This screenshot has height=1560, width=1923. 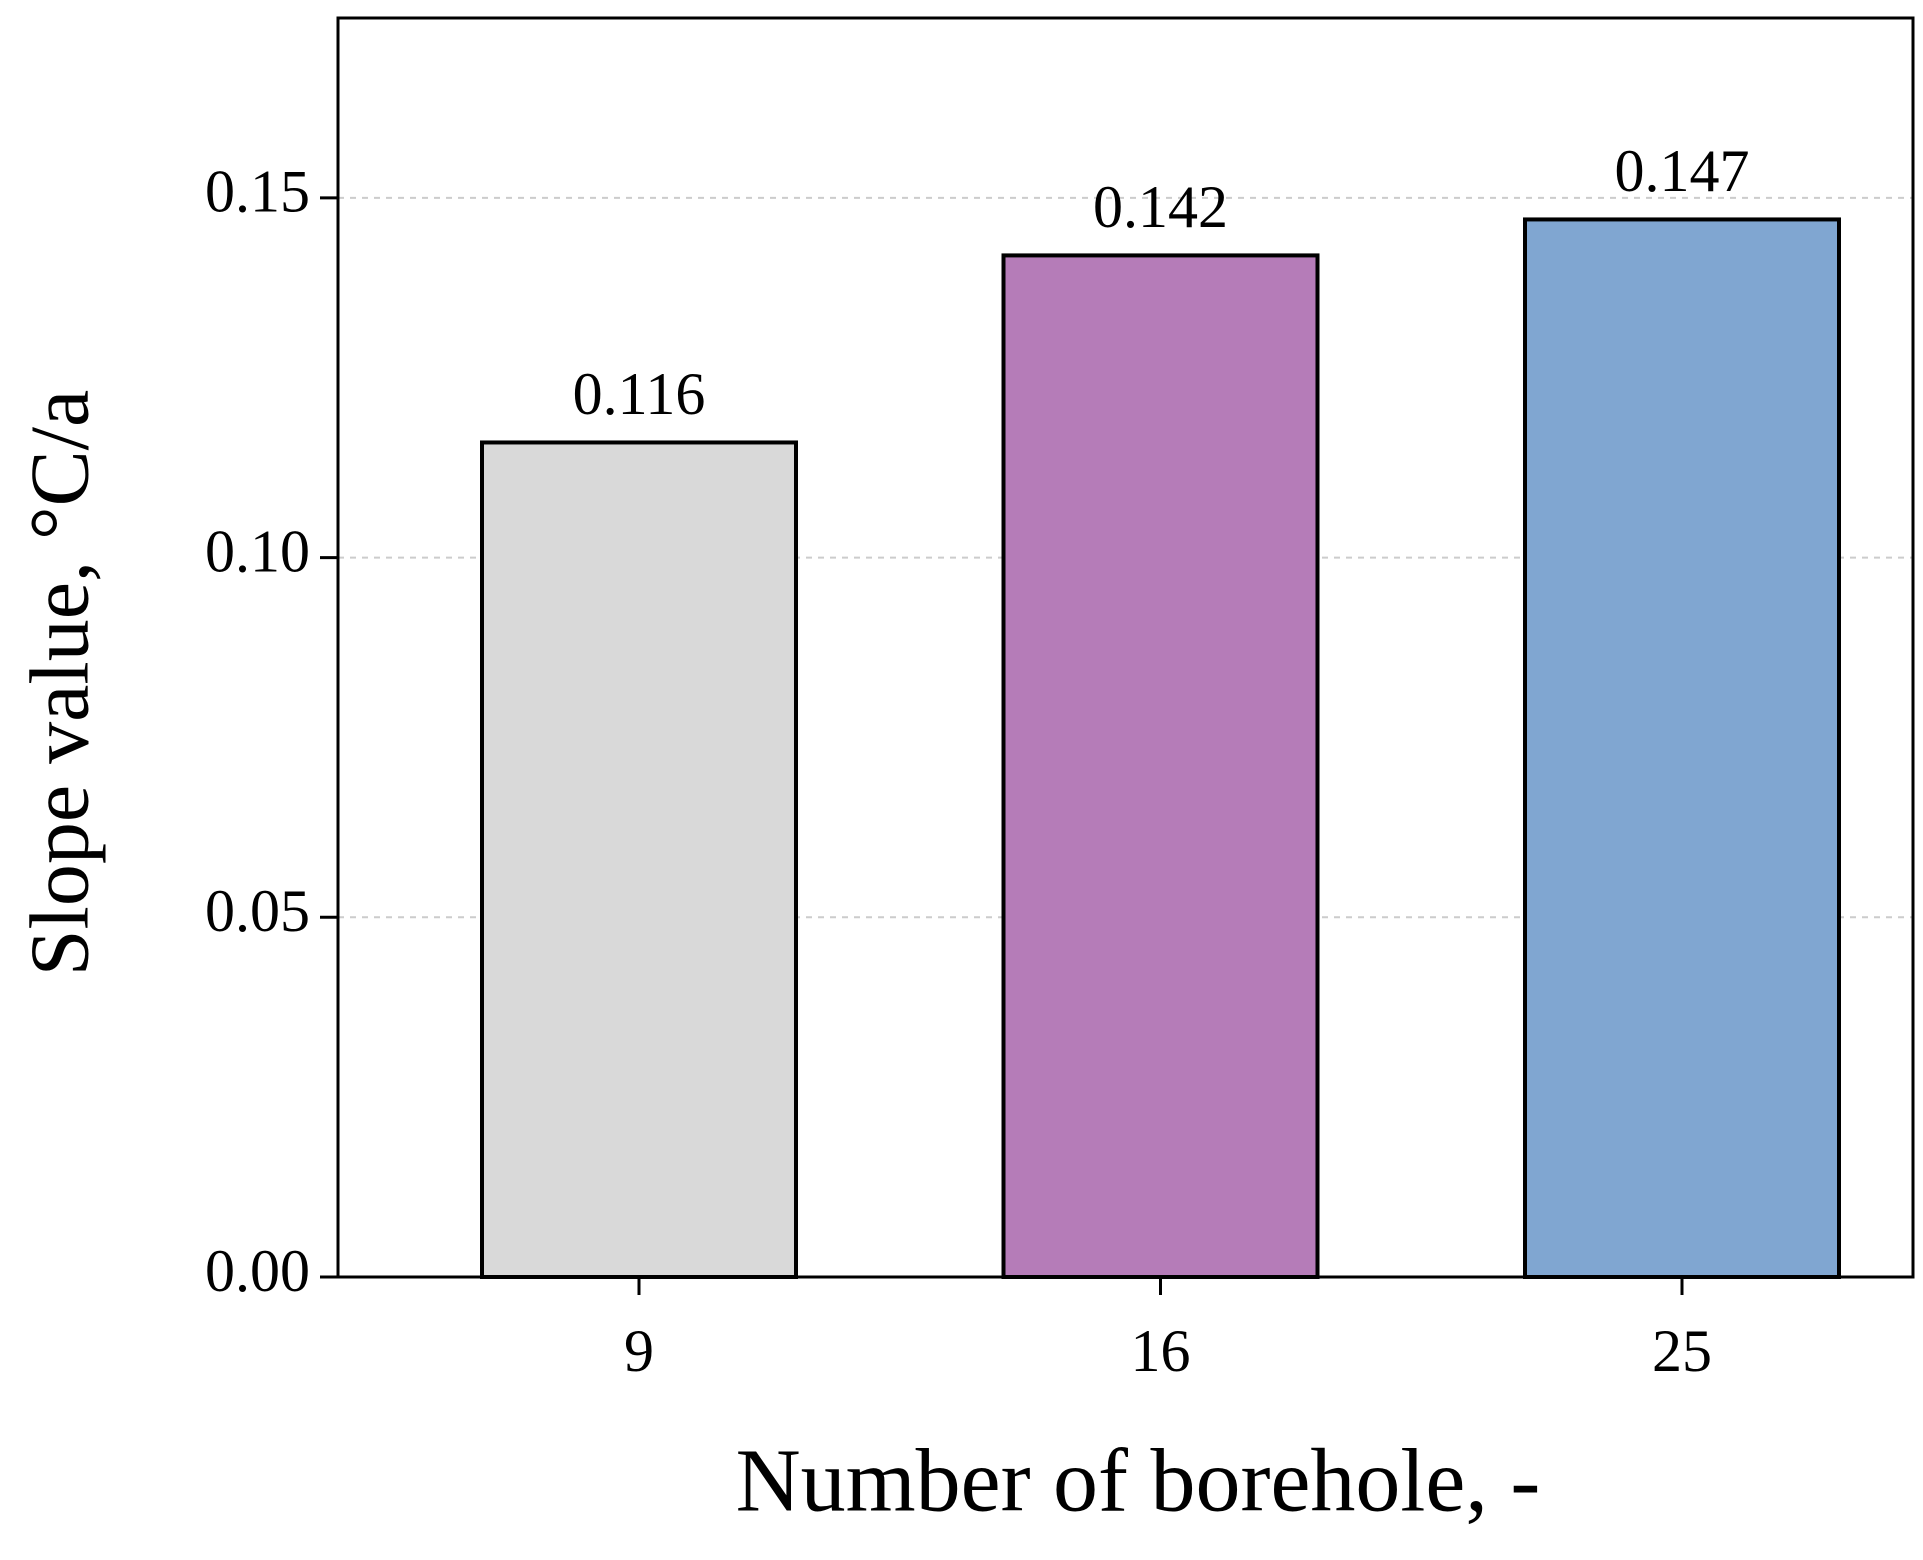 What do you see at coordinates (639, 1351) in the screenshot?
I see `x-tick-label: 9` at bounding box center [639, 1351].